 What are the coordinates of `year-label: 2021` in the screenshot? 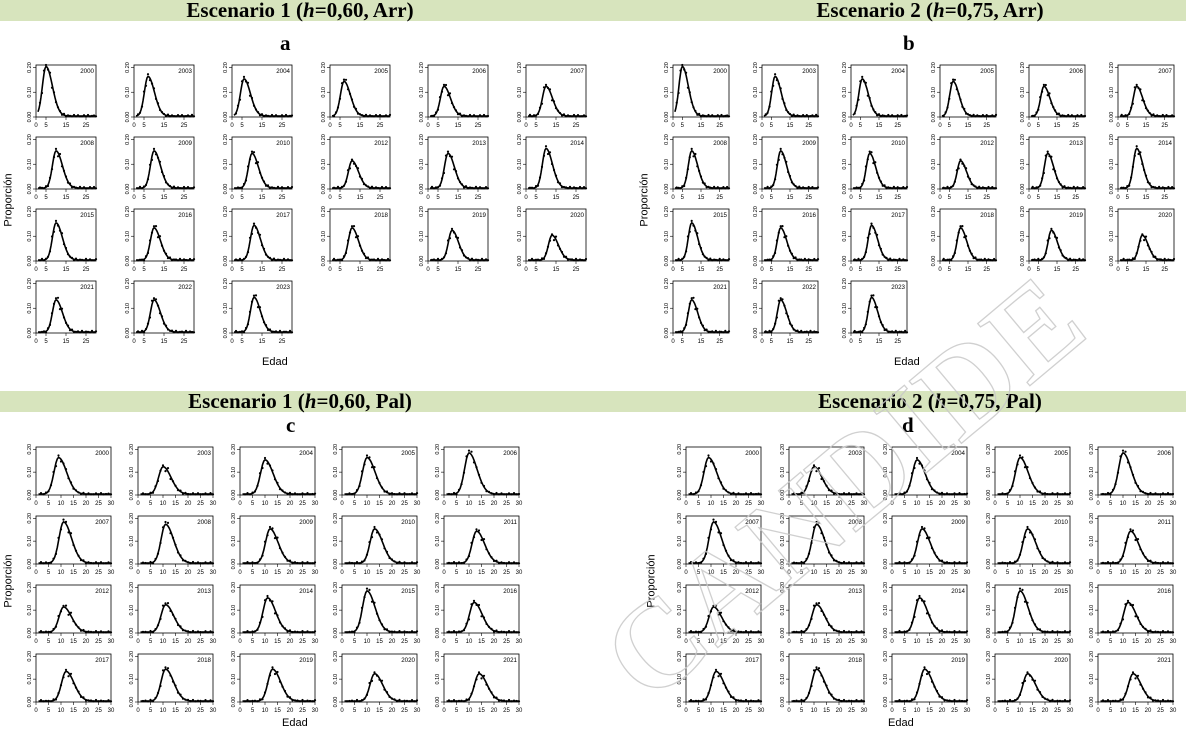 It's located at (87, 287).